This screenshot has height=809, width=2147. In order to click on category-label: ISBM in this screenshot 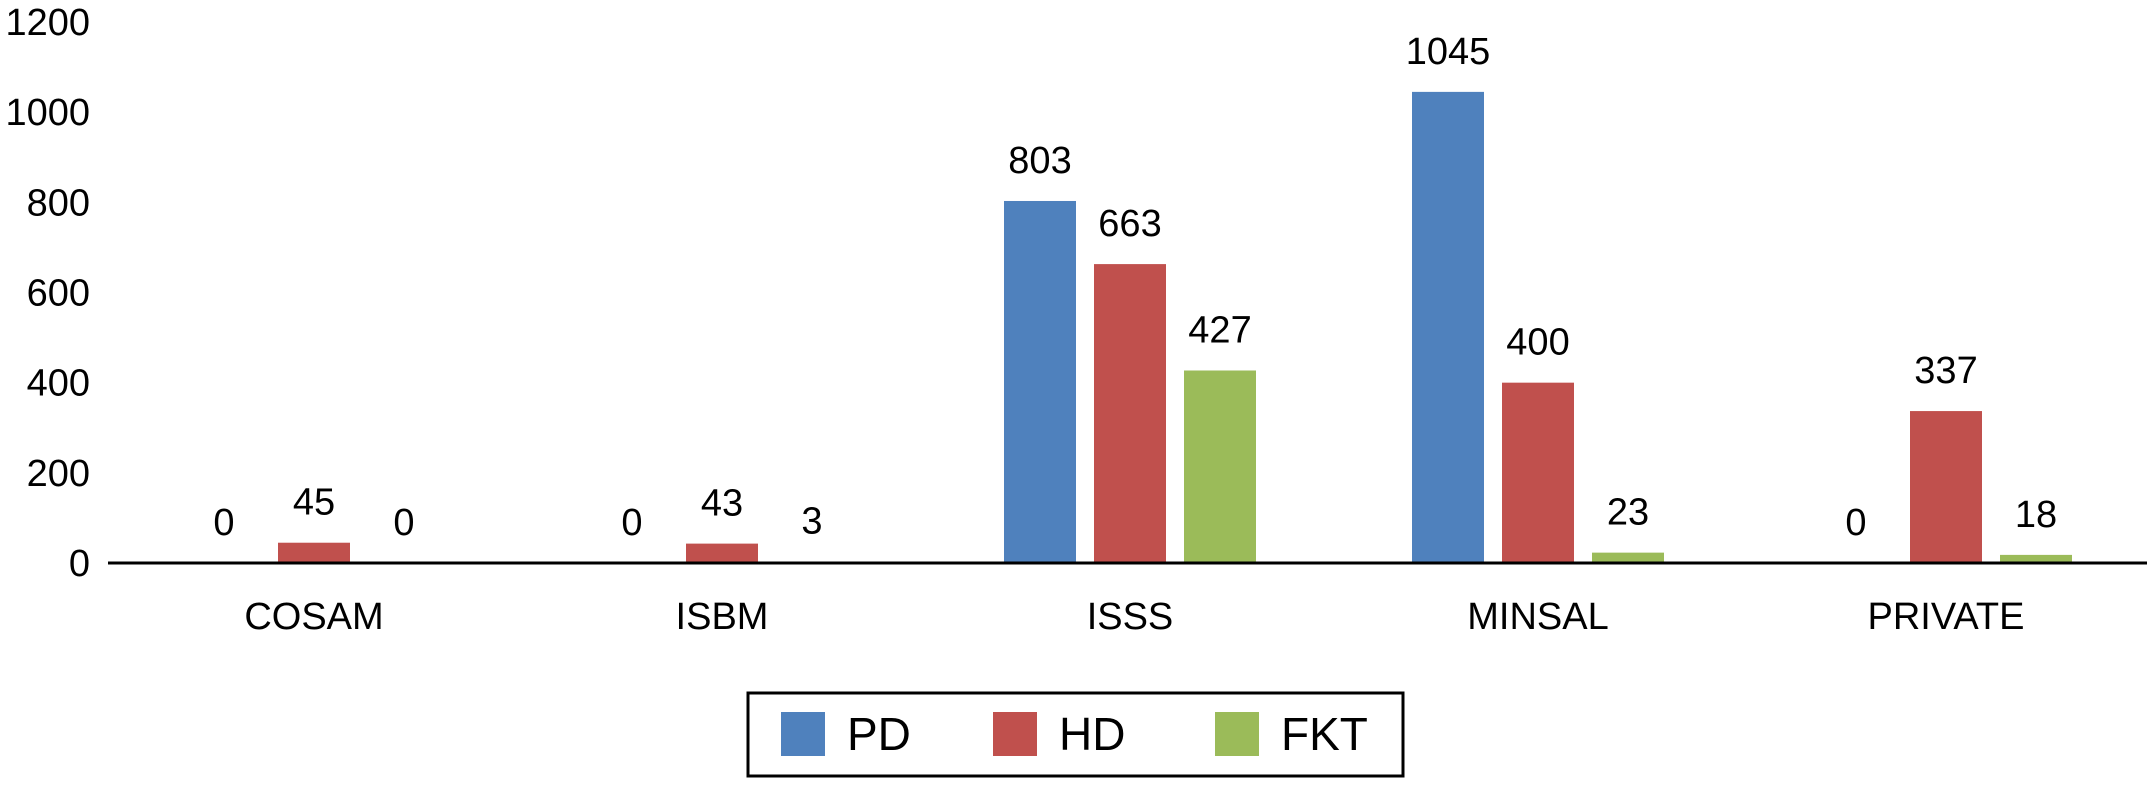, I will do `click(722, 617)`.